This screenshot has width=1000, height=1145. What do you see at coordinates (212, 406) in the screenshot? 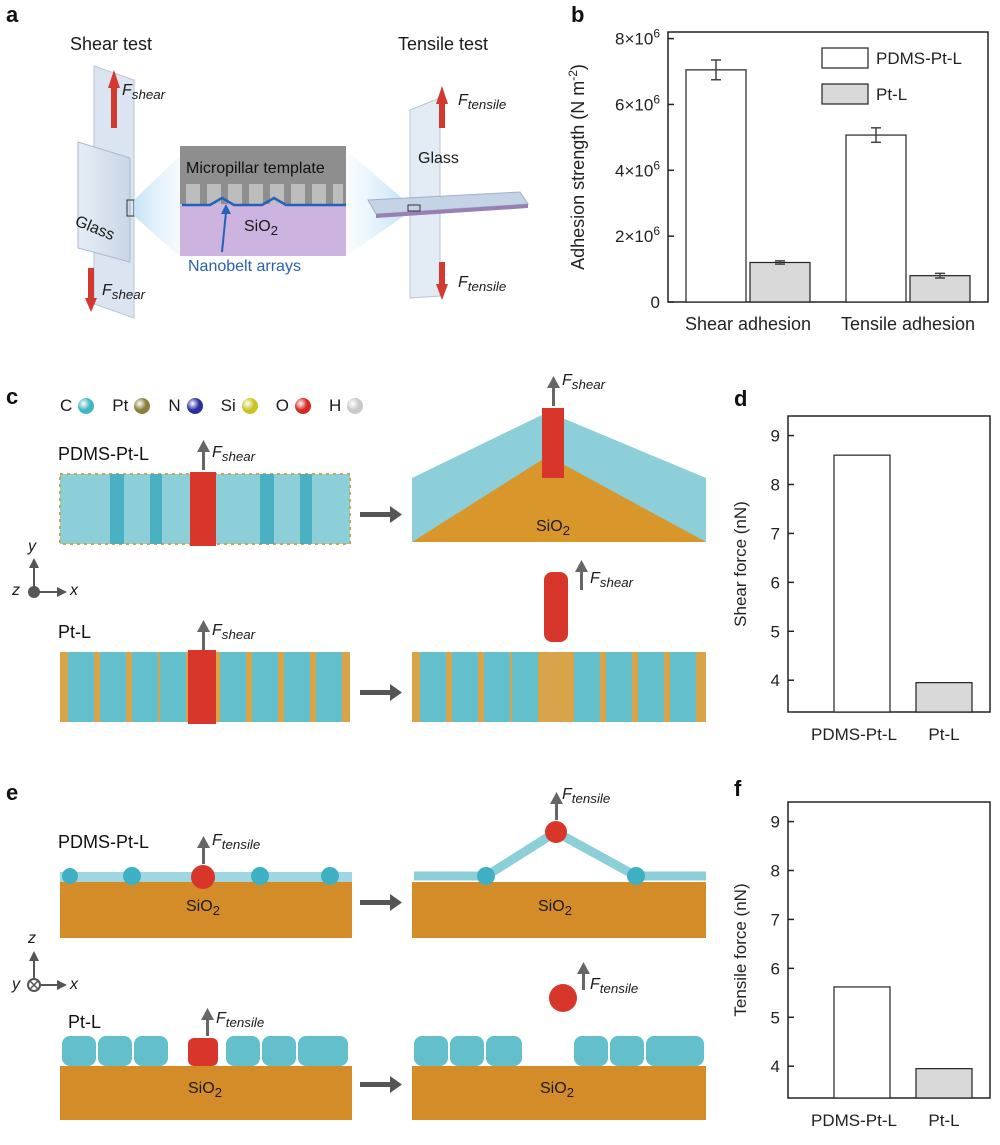
I see `element-legend: C Pt N Si O H` at bounding box center [212, 406].